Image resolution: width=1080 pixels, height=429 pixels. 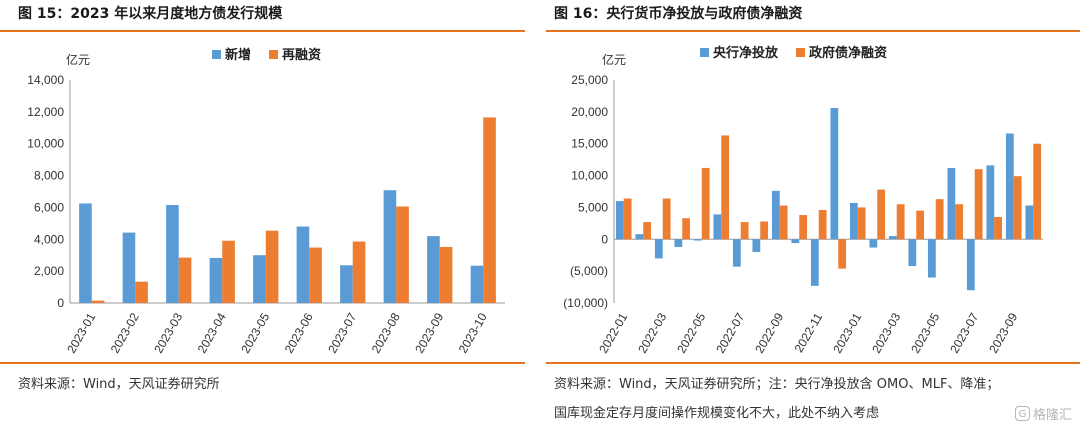 What do you see at coordinates (262, 31) in the screenshot?
I see `left-title-rule` at bounding box center [262, 31].